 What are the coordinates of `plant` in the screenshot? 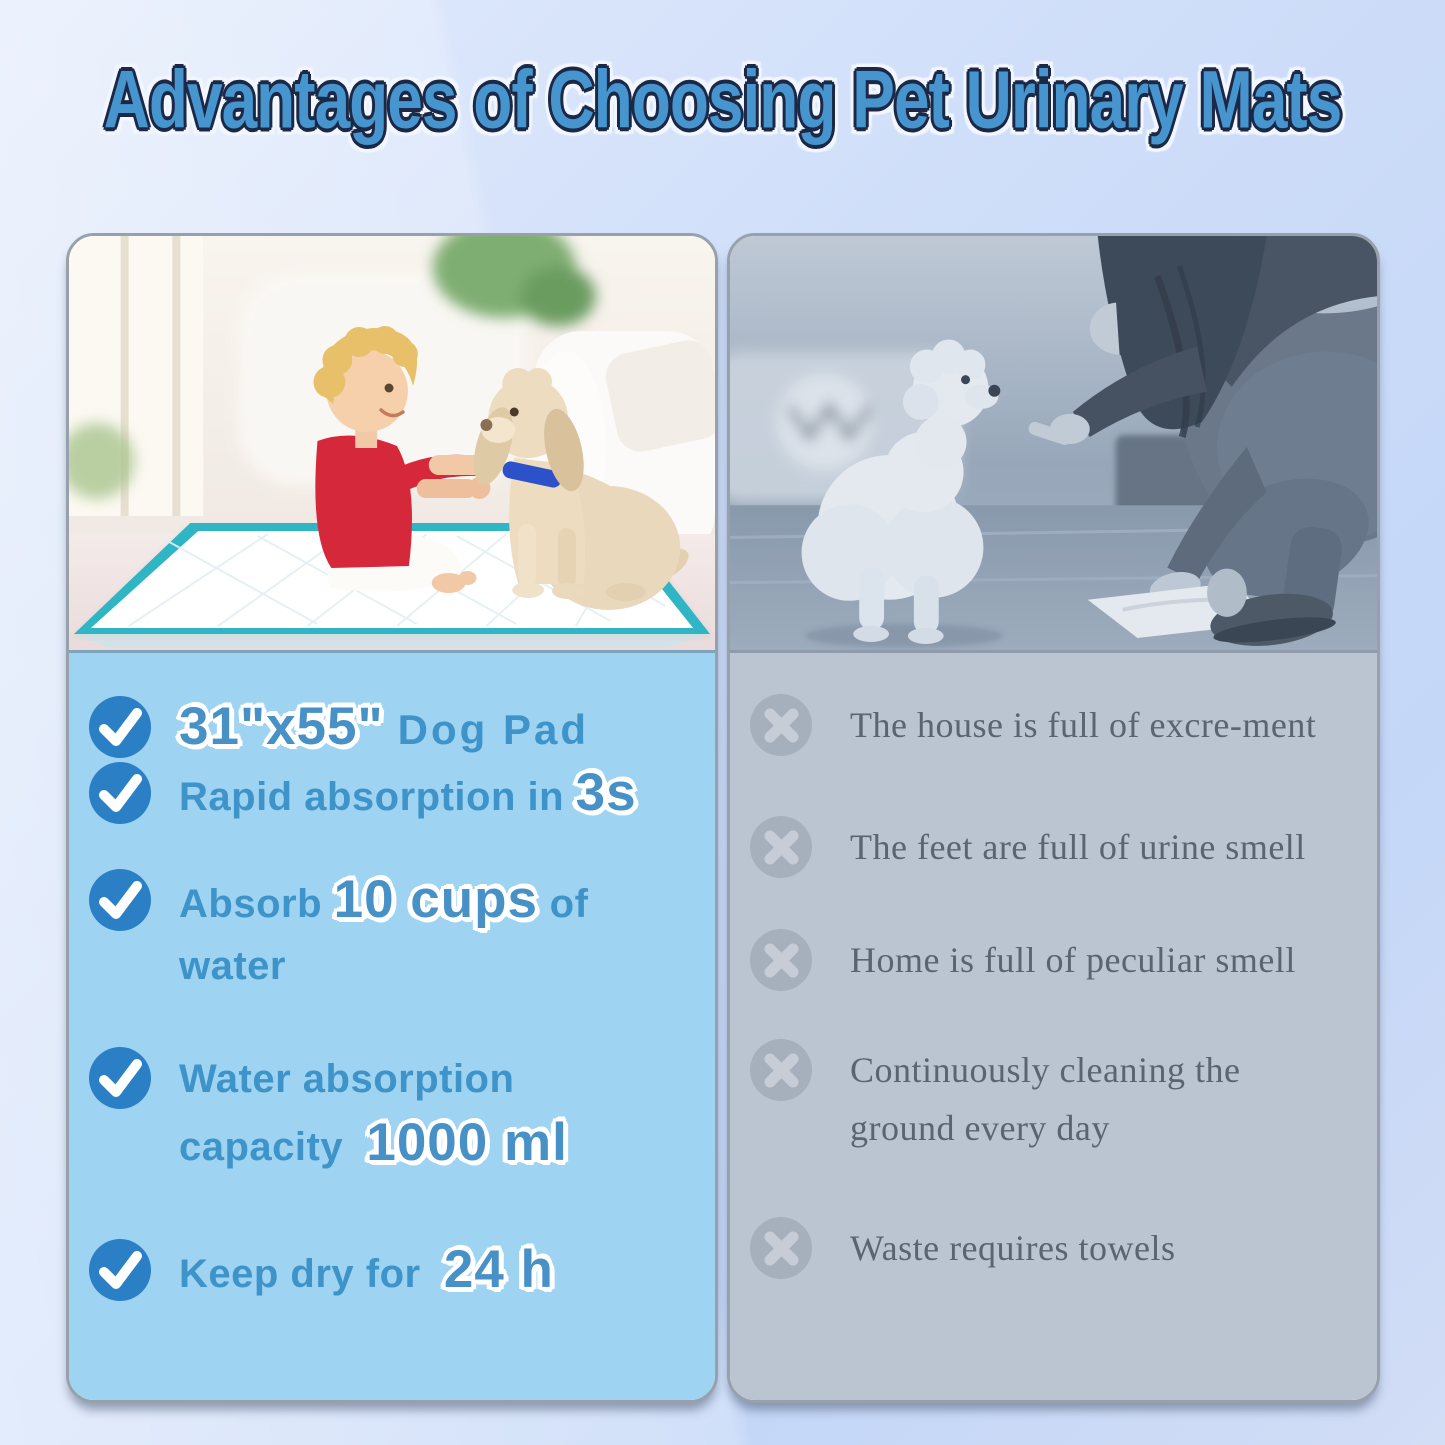 It's located at (514, 281).